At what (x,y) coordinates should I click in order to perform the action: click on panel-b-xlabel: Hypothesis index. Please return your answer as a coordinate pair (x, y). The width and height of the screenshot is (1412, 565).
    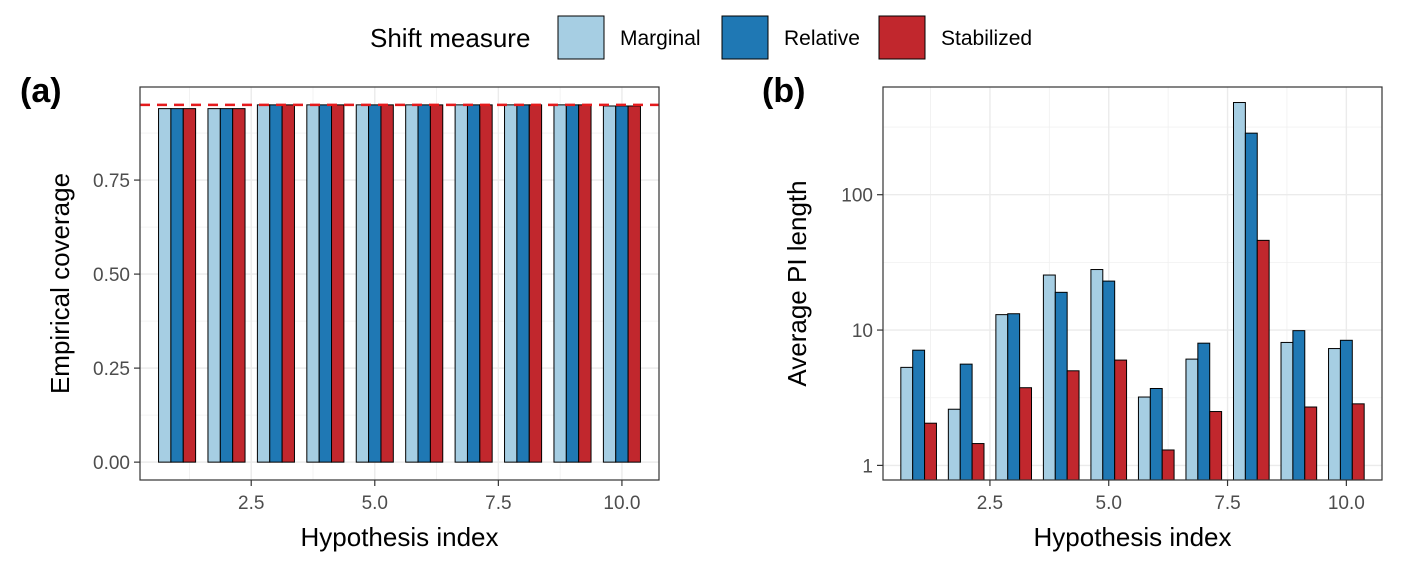
    Looking at the image, I should click on (1133, 537).